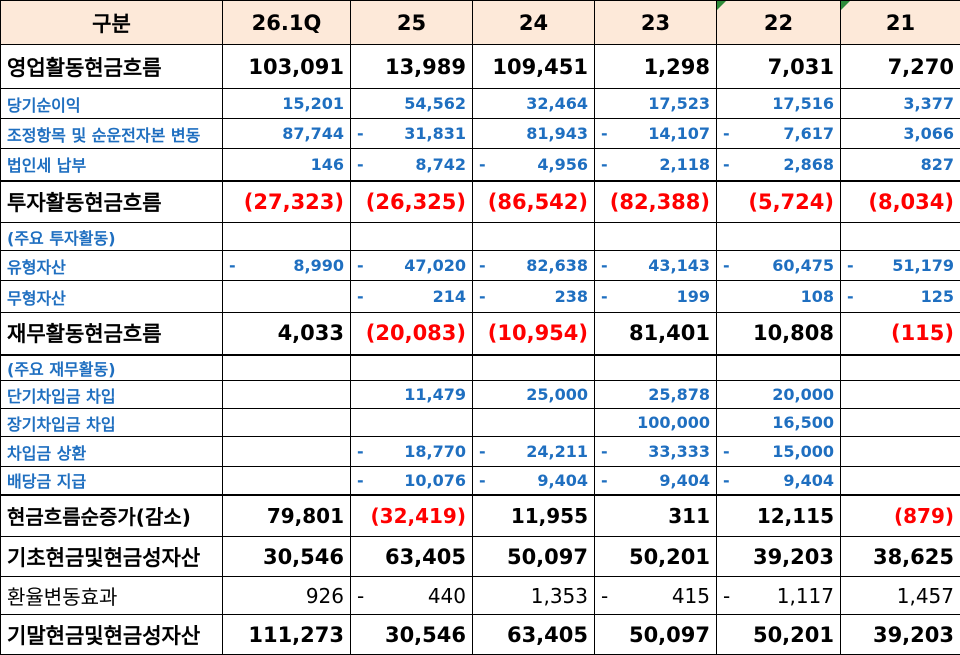 The height and width of the screenshot is (655, 960). Describe the element at coordinates (318, 265) in the screenshot. I see `value: 8,990` at that location.